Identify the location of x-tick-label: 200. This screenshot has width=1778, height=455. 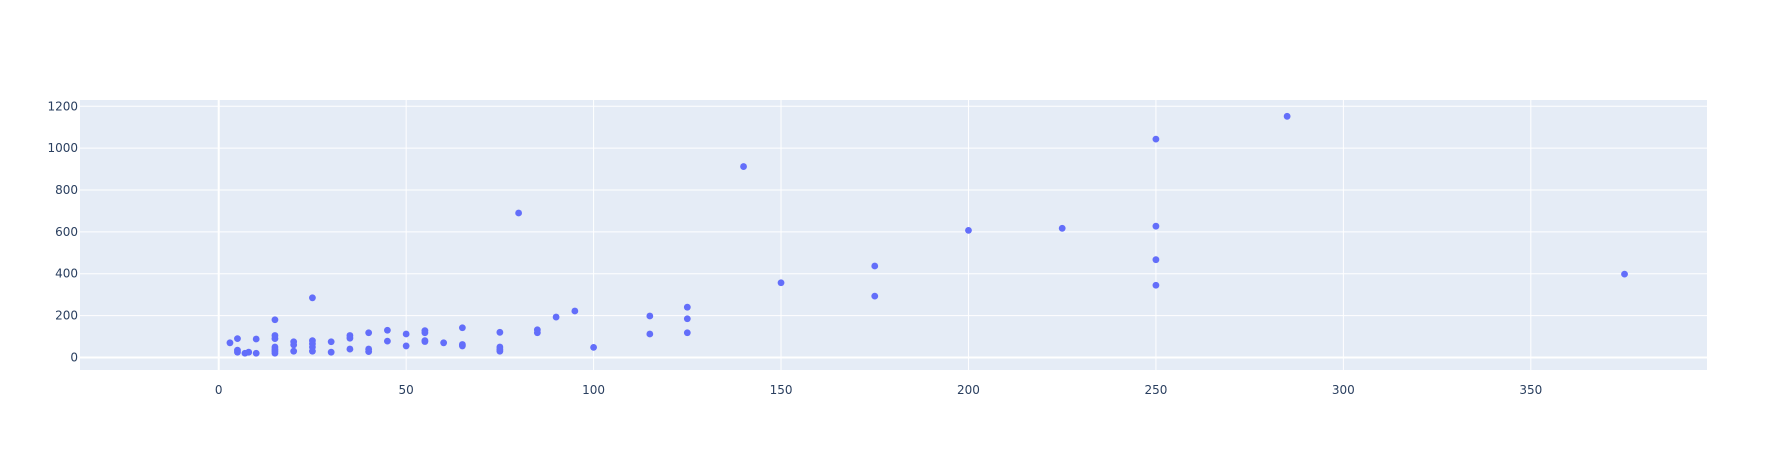
(968, 390).